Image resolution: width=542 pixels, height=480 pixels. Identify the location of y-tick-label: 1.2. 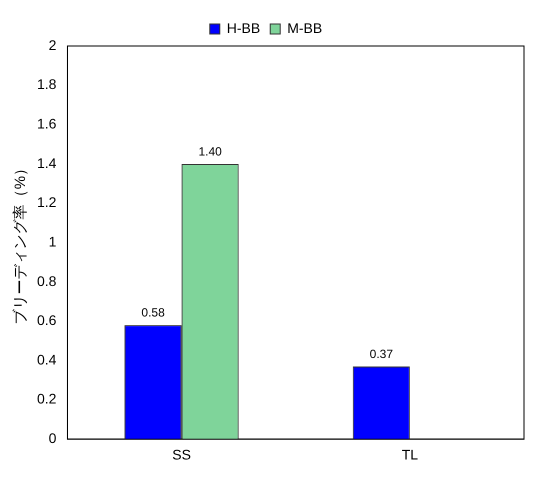
(46, 202).